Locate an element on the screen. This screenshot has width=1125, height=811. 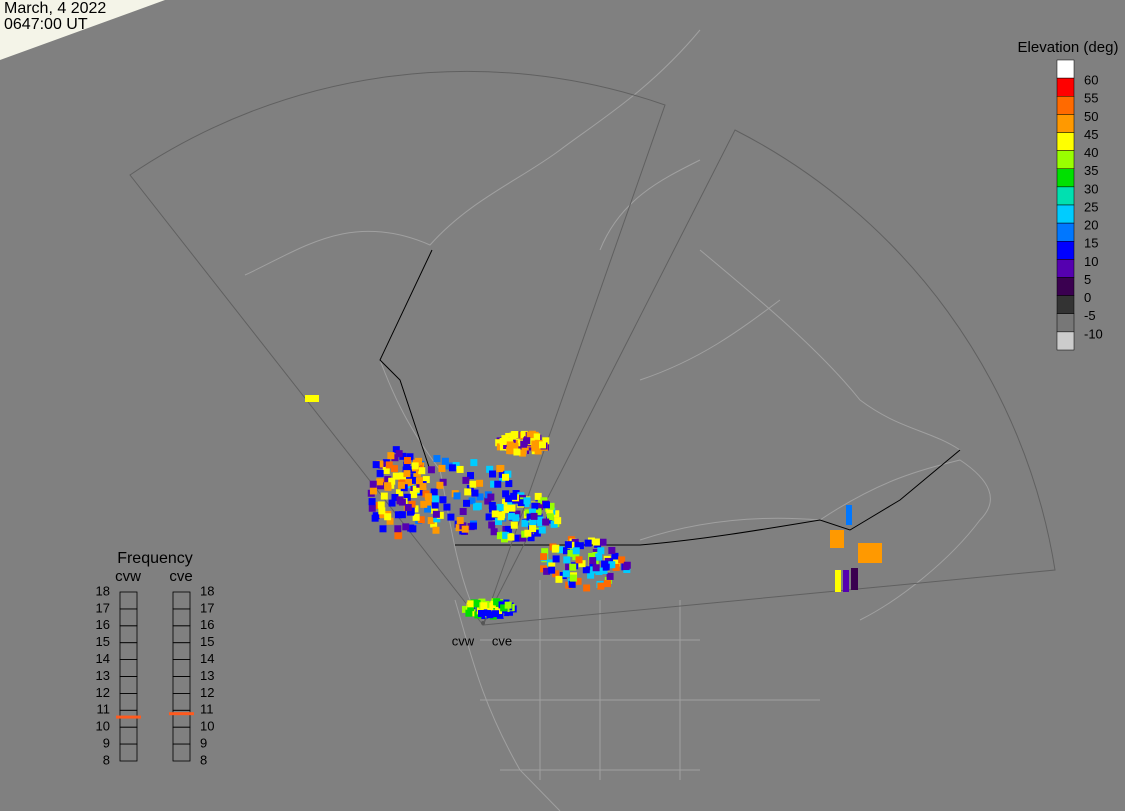
colorbar-title: Elevation (deg) is located at coordinates (1068, 47).